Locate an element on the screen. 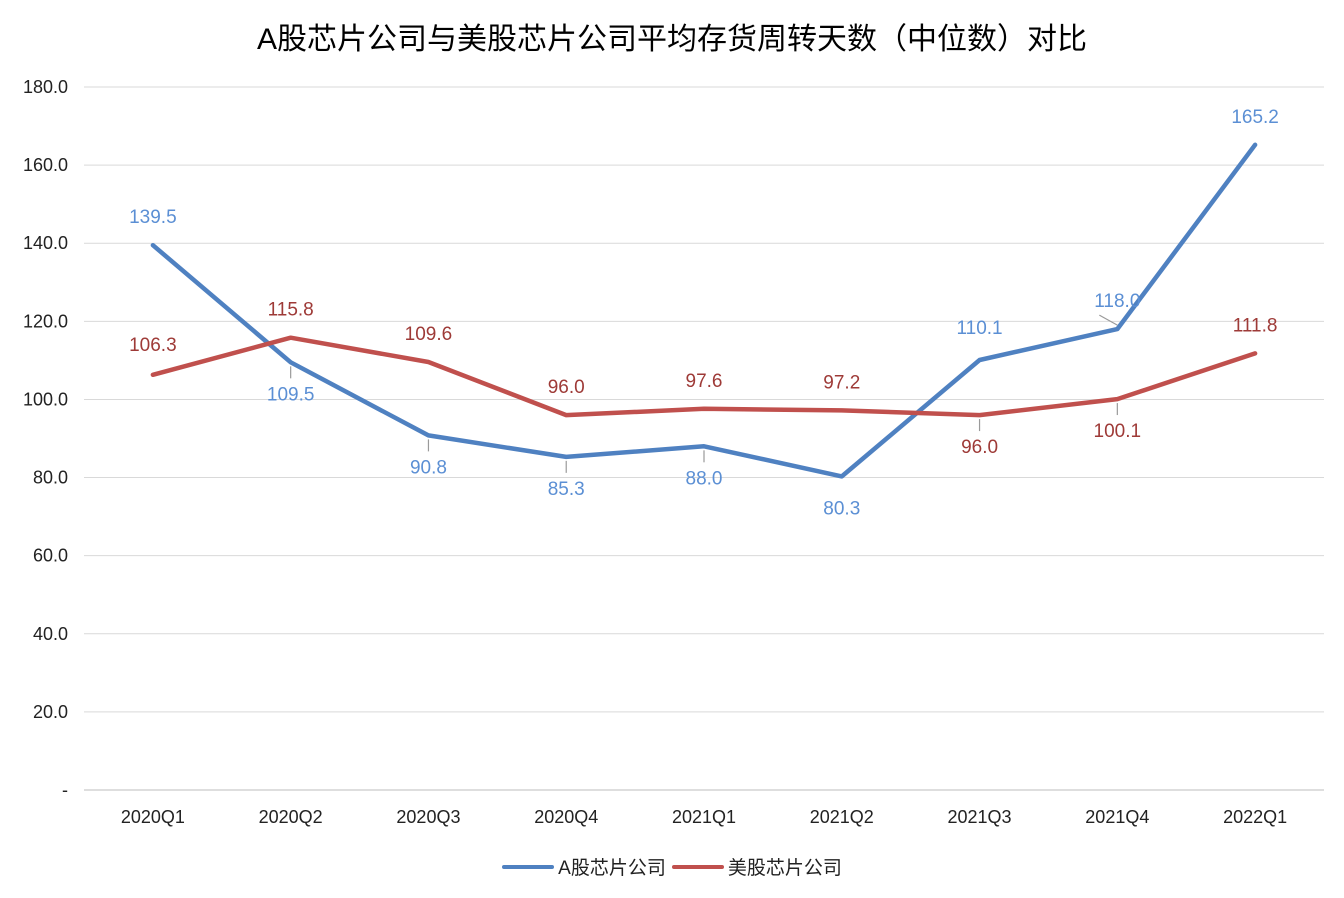 The image size is (1344, 898). legend-swatch-us-share is located at coordinates (697, 866).